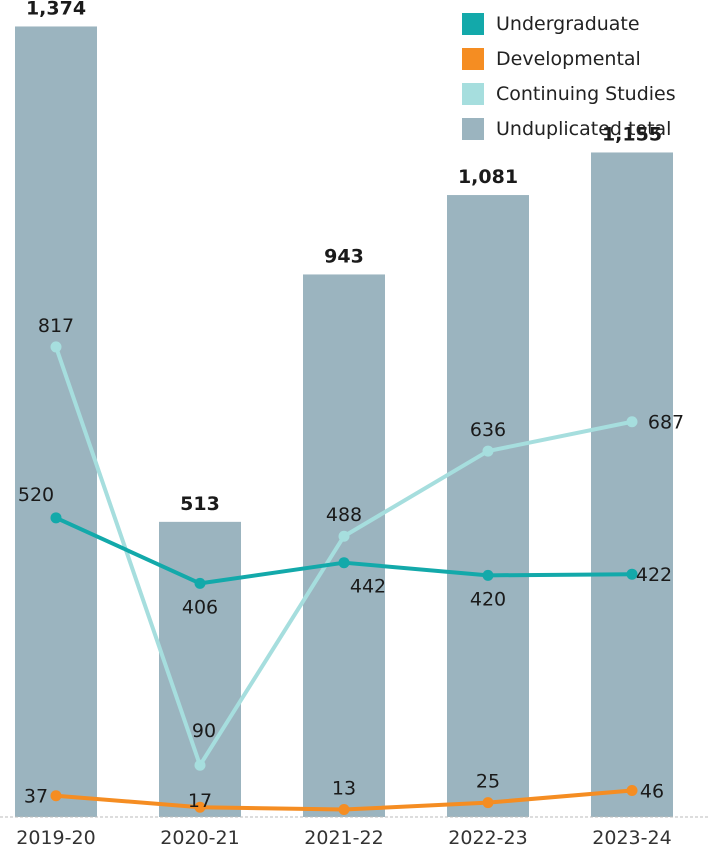 This screenshot has height=852, width=710. What do you see at coordinates (631, 838) in the screenshot?
I see `x-tick-label: 2023-24` at bounding box center [631, 838].